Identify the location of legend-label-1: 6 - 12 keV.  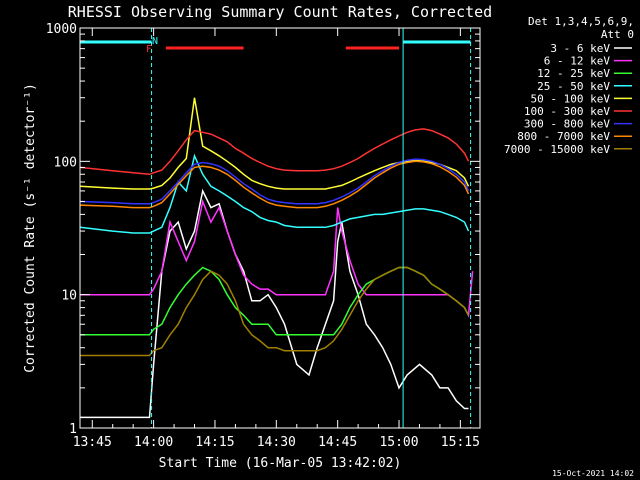
(577, 61).